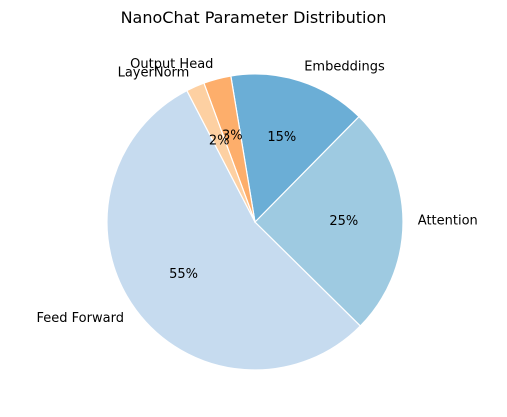 This screenshot has width=507, height=417. What do you see at coordinates (281, 137) in the screenshot?
I see `pct-label-embeddings: 15%` at bounding box center [281, 137].